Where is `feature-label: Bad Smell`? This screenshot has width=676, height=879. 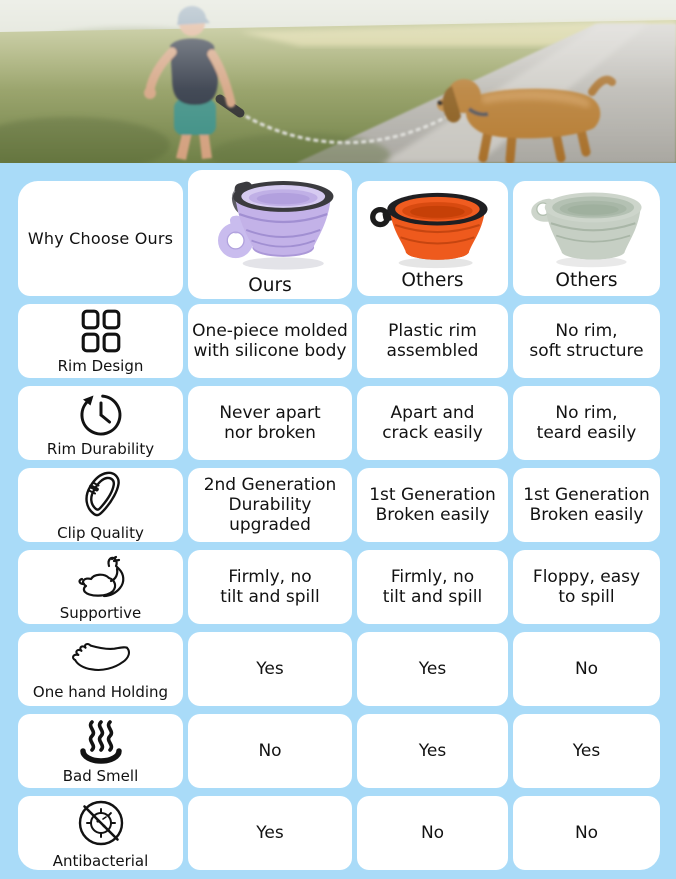 feature-label: Bad Smell is located at coordinates (100, 775).